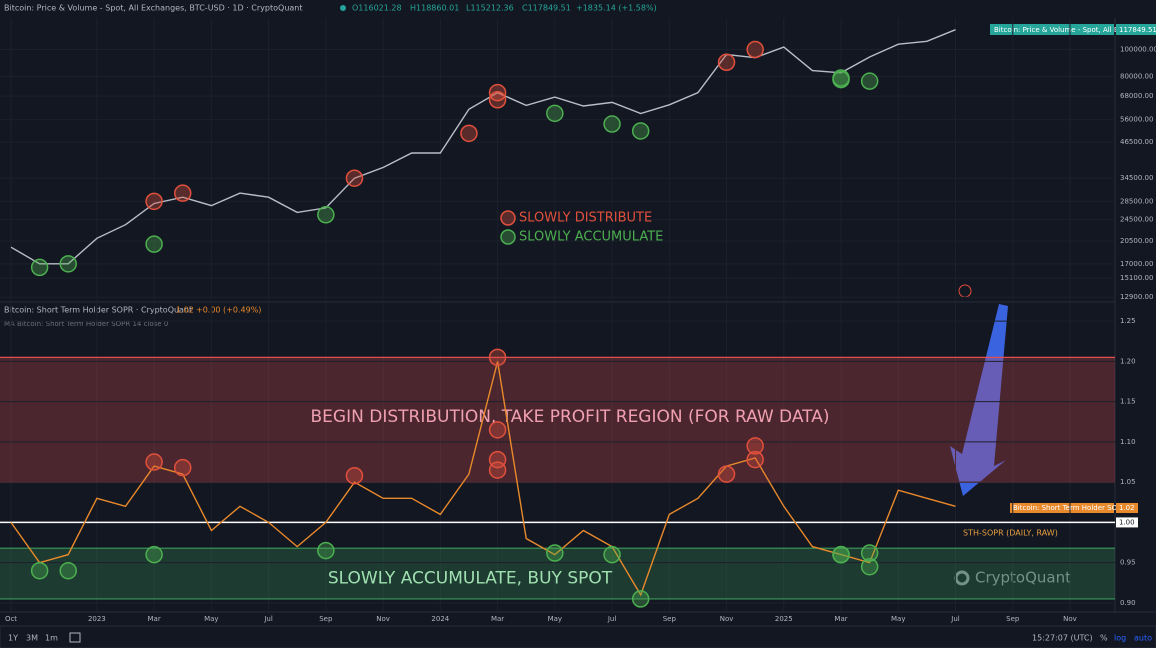  What do you see at coordinates (51, 638) in the screenshot?
I see `range-1m: 1m` at bounding box center [51, 638].